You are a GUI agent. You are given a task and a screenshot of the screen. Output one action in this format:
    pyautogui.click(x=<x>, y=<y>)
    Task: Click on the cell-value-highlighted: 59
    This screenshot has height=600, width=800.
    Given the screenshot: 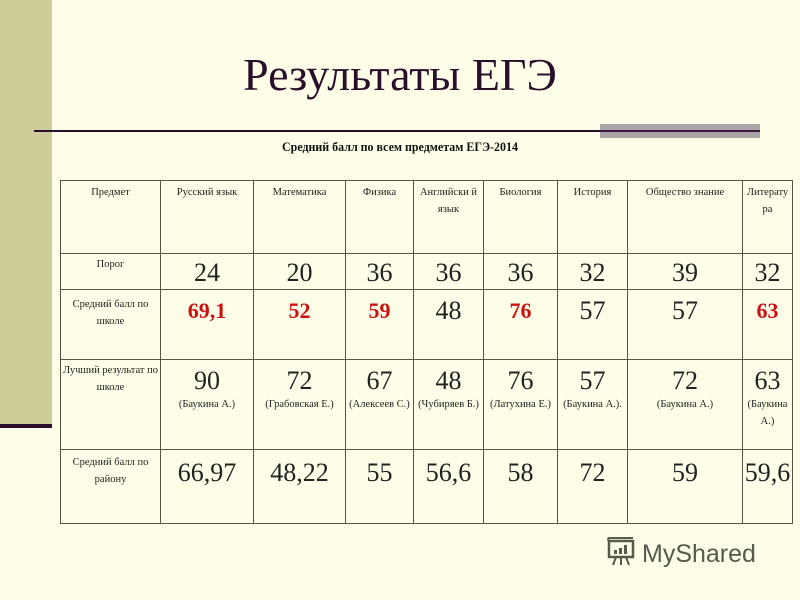 What is the action you would take?
    pyautogui.click(x=379, y=310)
    